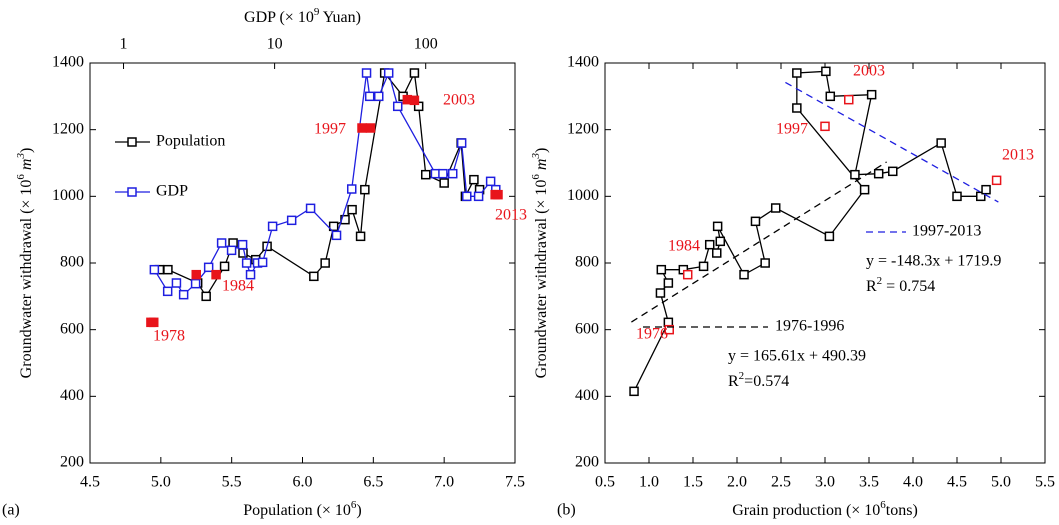 Image resolution: width=1059 pixels, height=525 pixels. Describe the element at coordinates (132, 142) in the screenshot. I see `legend-marker` at that location.